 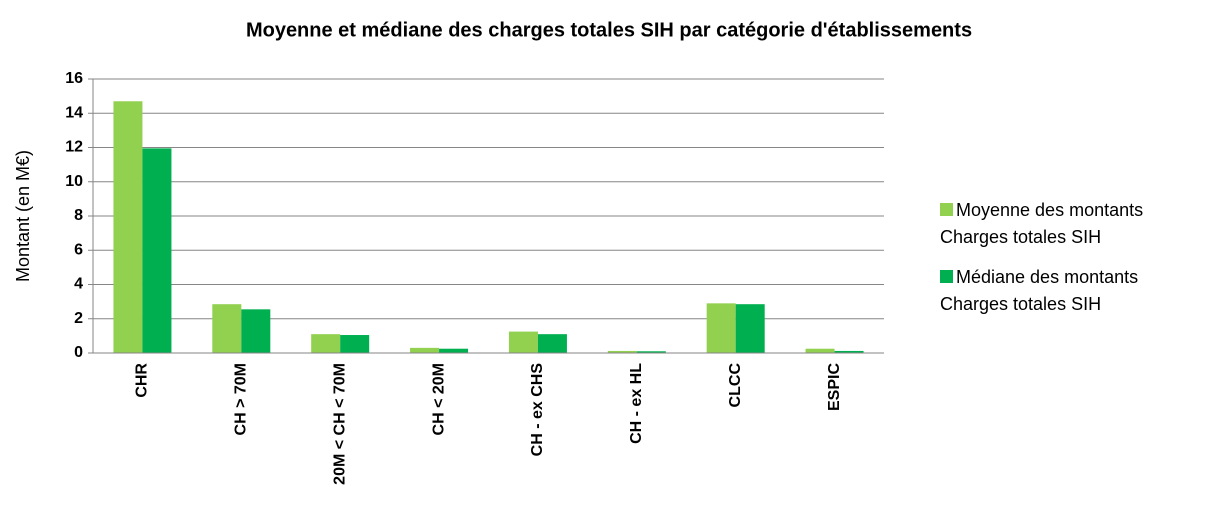 What do you see at coordinates (78, 352) in the screenshot?
I see `y-tick-label: 0` at bounding box center [78, 352].